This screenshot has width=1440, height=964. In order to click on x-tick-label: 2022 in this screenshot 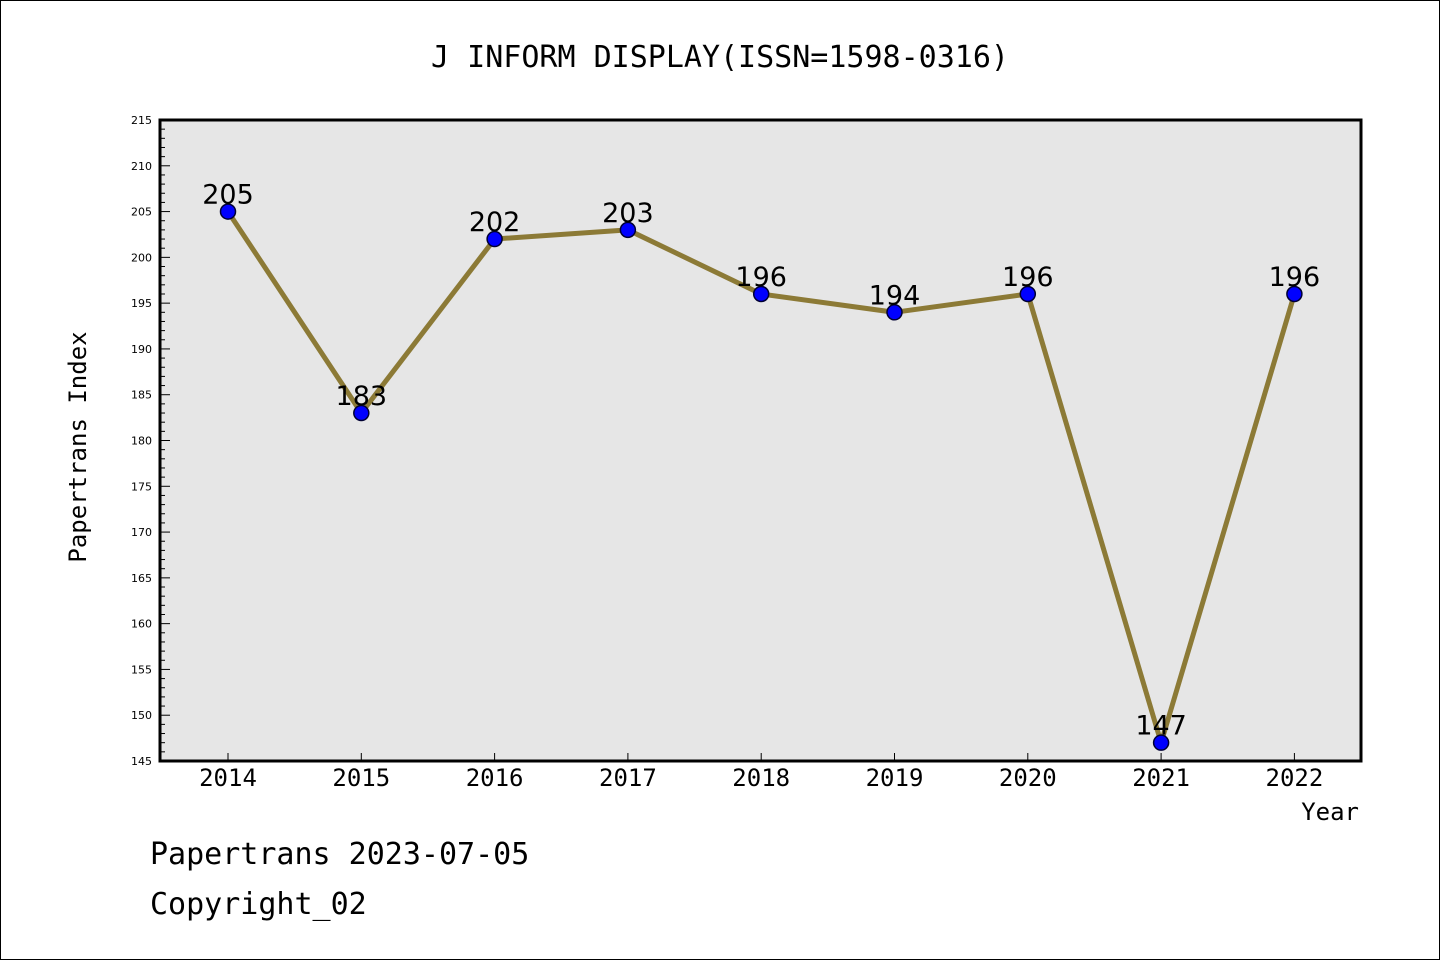, I will do `click(1295, 778)`.